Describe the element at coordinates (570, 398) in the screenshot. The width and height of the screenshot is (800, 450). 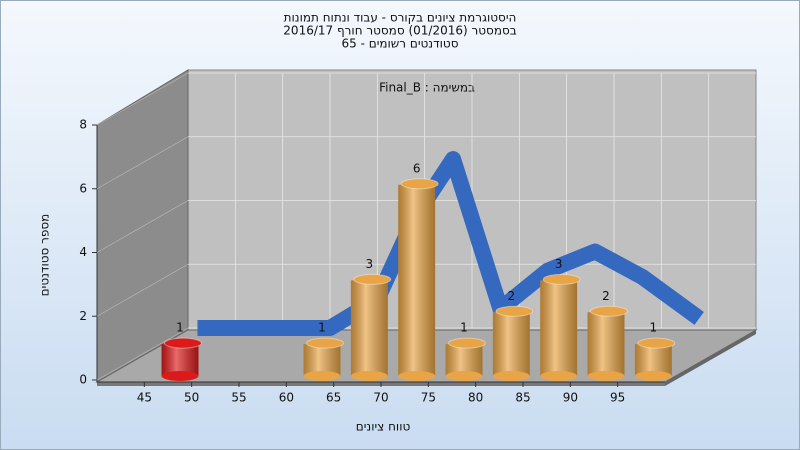
I see `x-tick-label: 90` at that location.